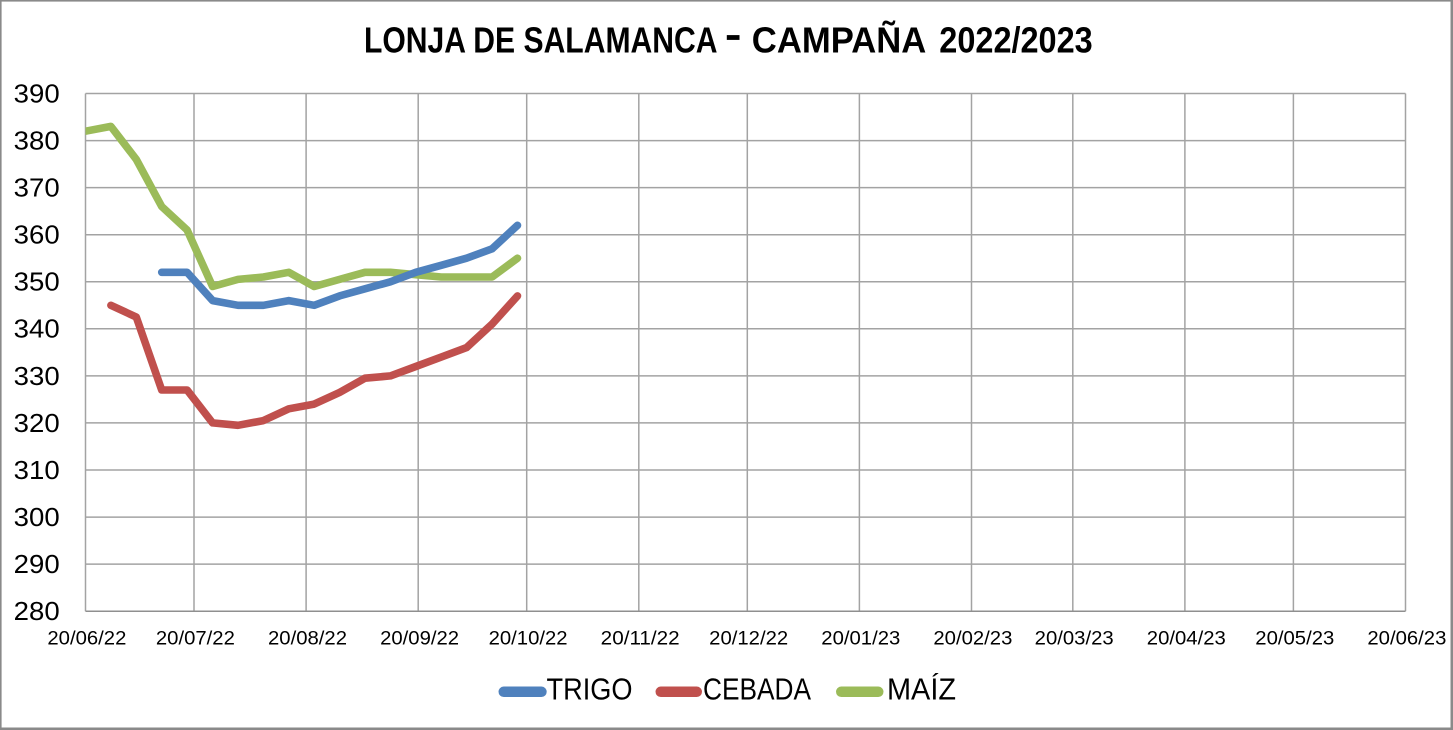 This screenshot has width=1453, height=730. I want to click on svg-text: 20/10/22, so click(528, 638).